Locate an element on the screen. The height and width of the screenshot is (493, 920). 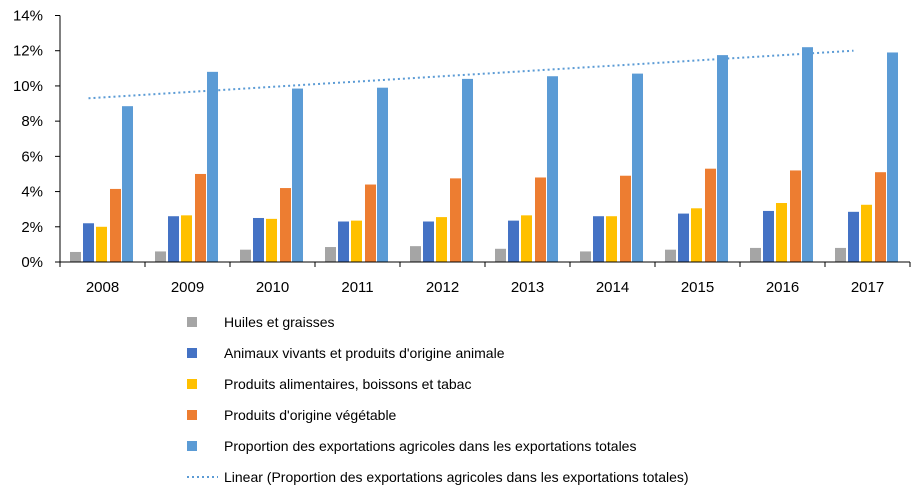
y-tick-label: 10% is located at coordinates (28, 86).